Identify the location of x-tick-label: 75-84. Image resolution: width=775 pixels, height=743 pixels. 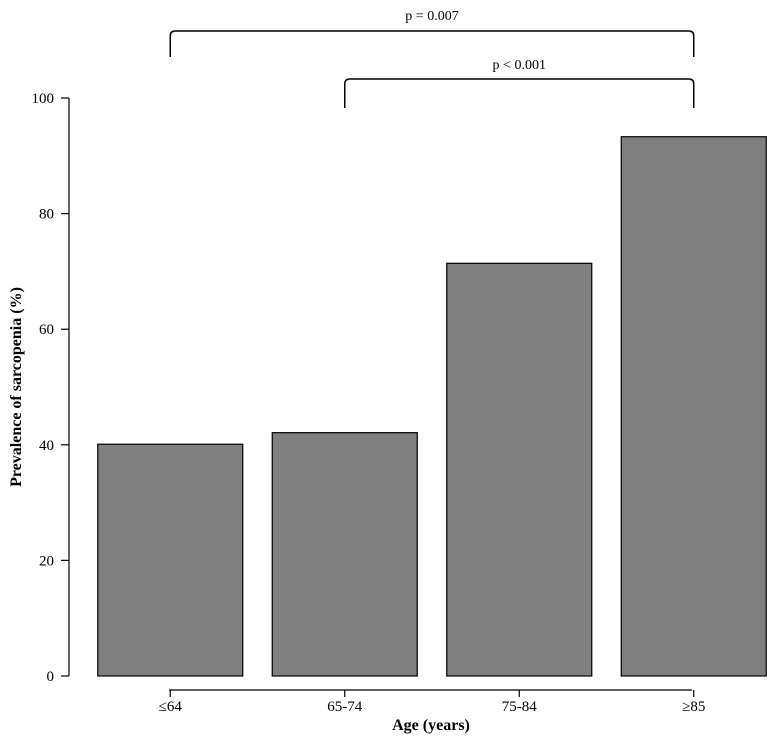
(519, 707).